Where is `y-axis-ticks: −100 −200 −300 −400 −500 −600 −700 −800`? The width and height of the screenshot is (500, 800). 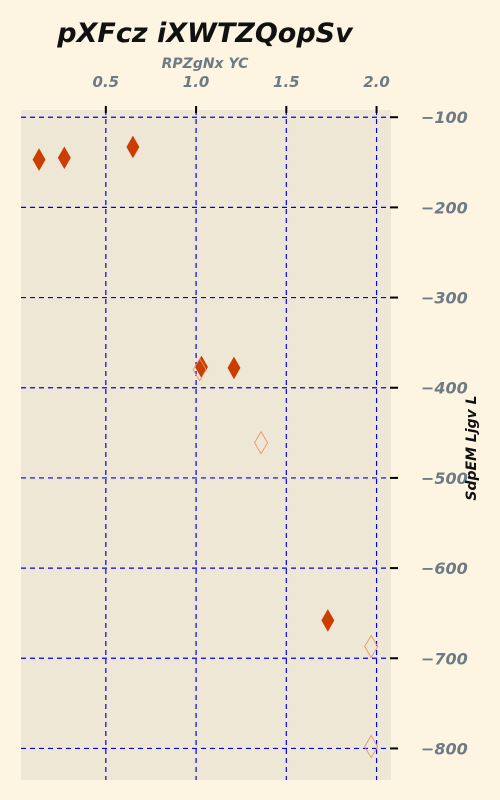
y-axis-ticks: −100 −200 −300 −400 −500 −600 −700 −800 is located at coordinates (429, 433).